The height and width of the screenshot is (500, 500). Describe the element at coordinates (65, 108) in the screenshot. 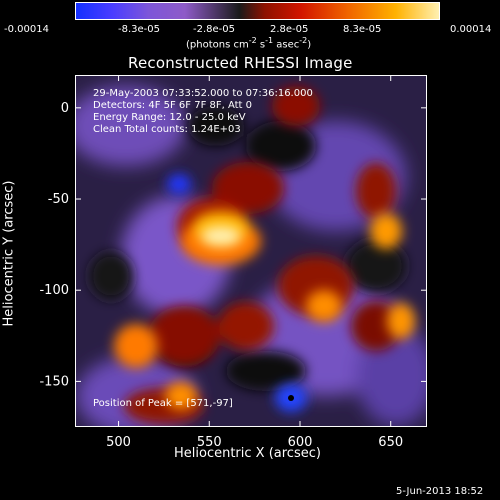

I see `y-tick-label: 0` at that location.